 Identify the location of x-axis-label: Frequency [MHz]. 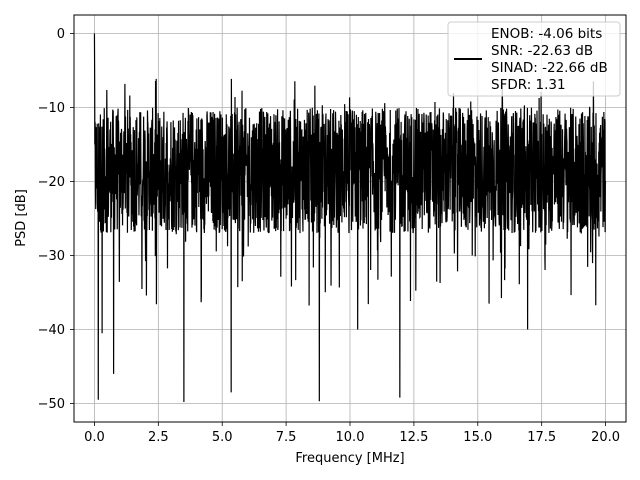
(349, 458).